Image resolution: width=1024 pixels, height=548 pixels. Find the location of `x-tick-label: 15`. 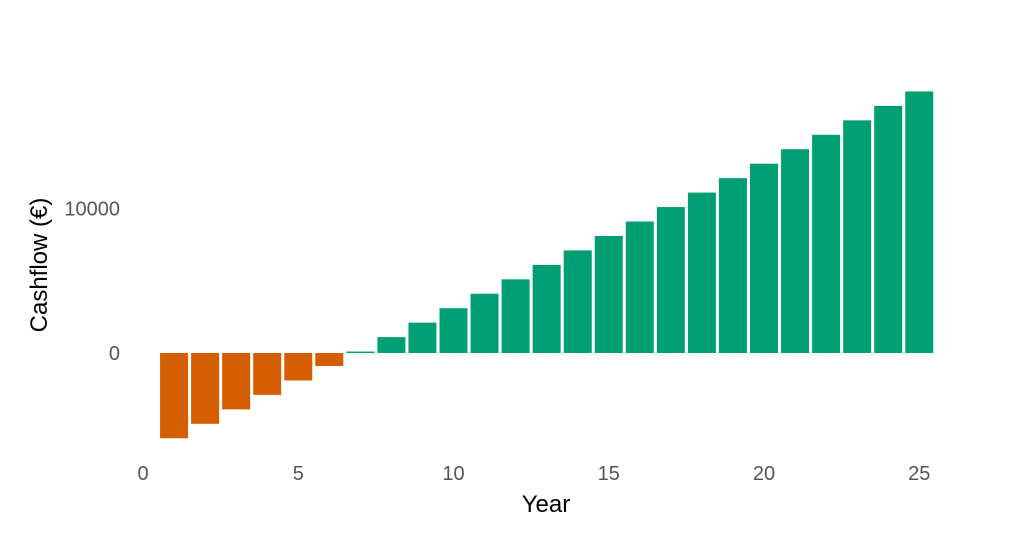

x-tick-label: 15 is located at coordinates (609, 474).